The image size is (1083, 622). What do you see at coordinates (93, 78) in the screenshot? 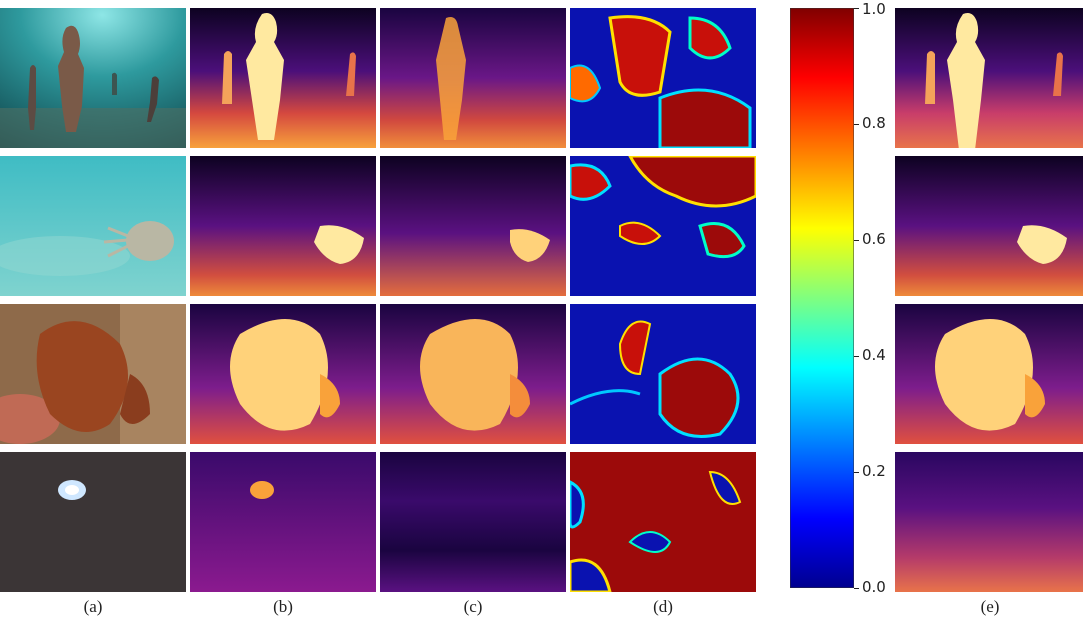
I see `rgb-image-row1` at bounding box center [93, 78].